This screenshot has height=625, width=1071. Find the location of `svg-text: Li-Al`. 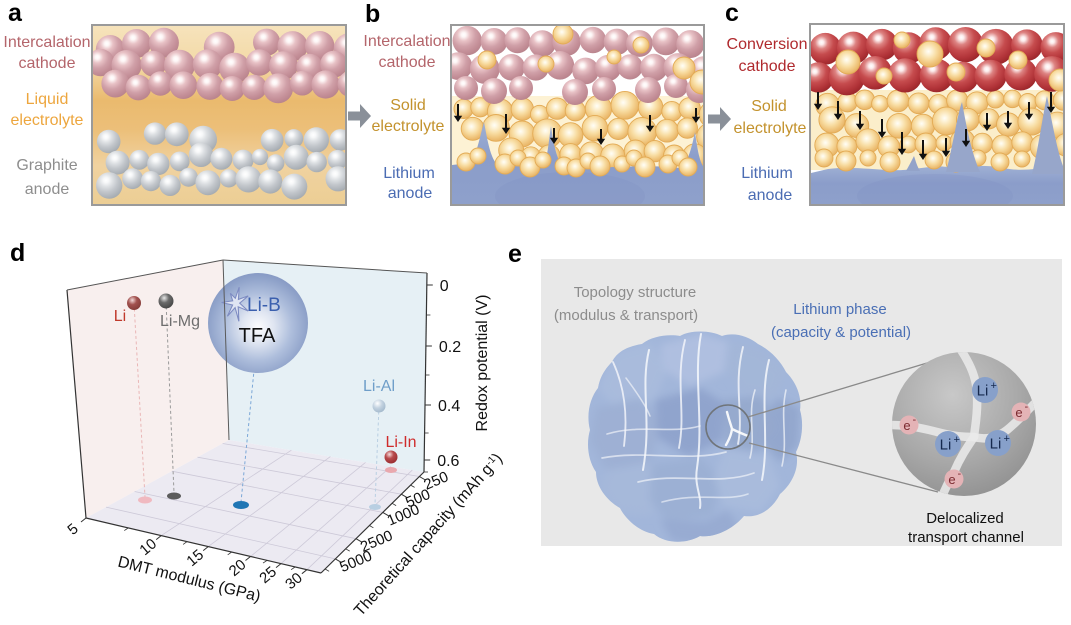

svg-text: Li-Al is located at coordinates (379, 386).